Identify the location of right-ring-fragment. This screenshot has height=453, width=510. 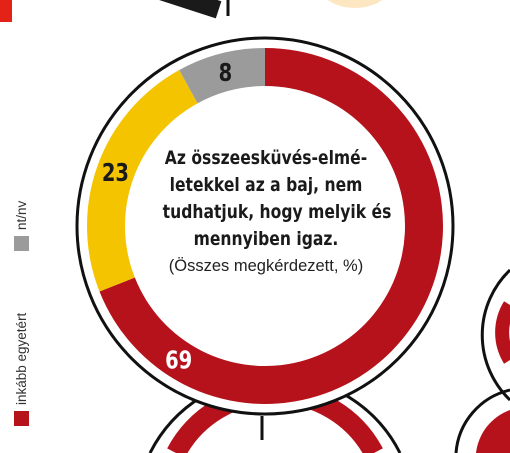
(495, 335).